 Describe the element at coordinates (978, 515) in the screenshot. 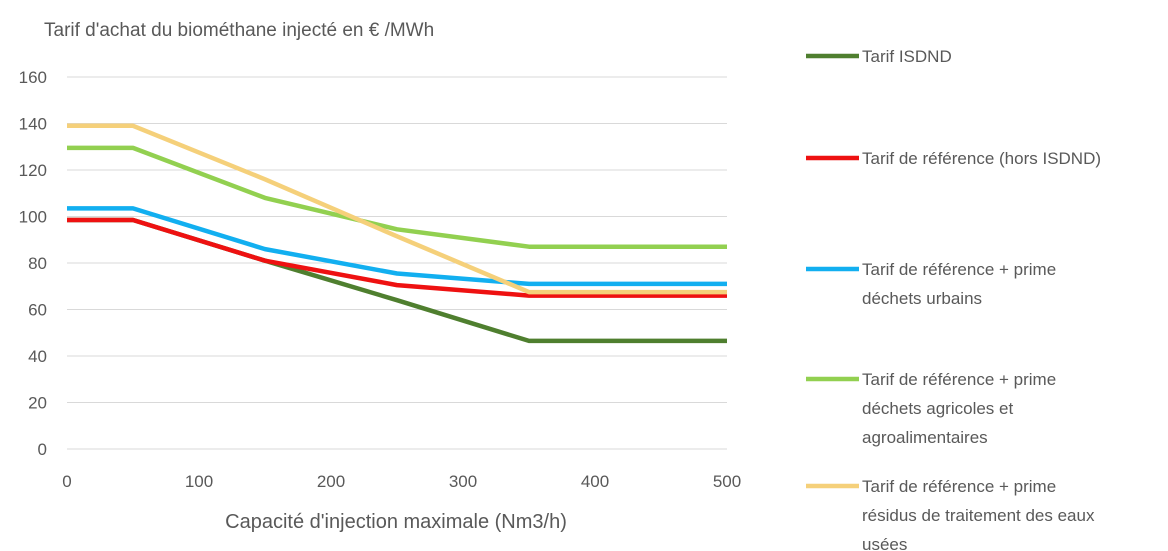

I see `legend-label: résidus de traitement des eaux` at that location.